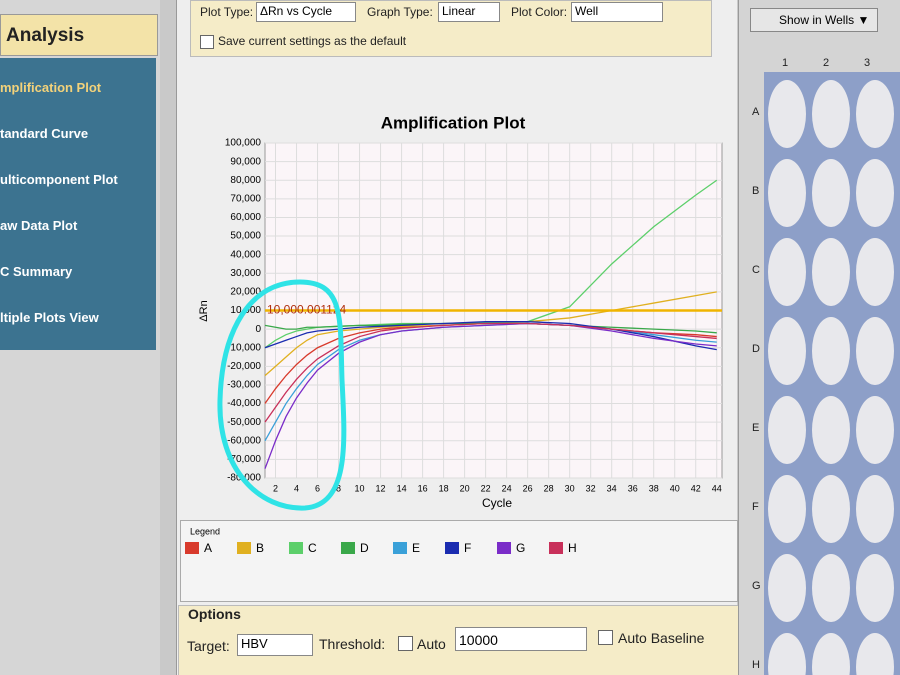  Describe the element at coordinates (49, 317) in the screenshot. I see `sidebar-item: ltiple Plots View` at that location.